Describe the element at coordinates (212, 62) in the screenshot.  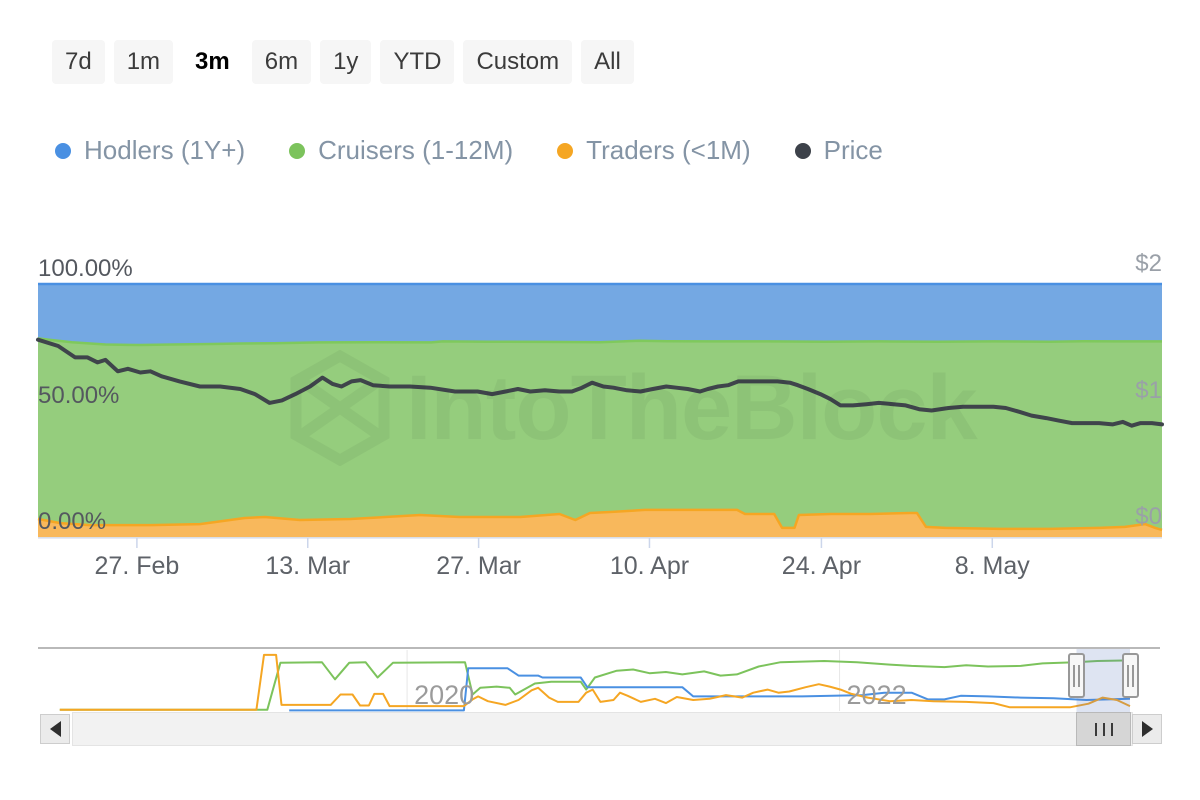
I see `range-button-3m: 3m` at that location.